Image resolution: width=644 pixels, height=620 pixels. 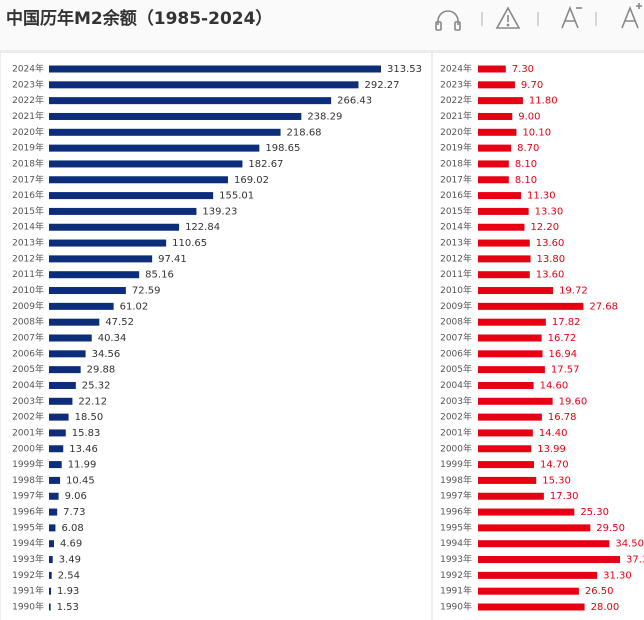 What do you see at coordinates (28, 132) in the screenshot?
I see `category-label: 2020年` at bounding box center [28, 132].